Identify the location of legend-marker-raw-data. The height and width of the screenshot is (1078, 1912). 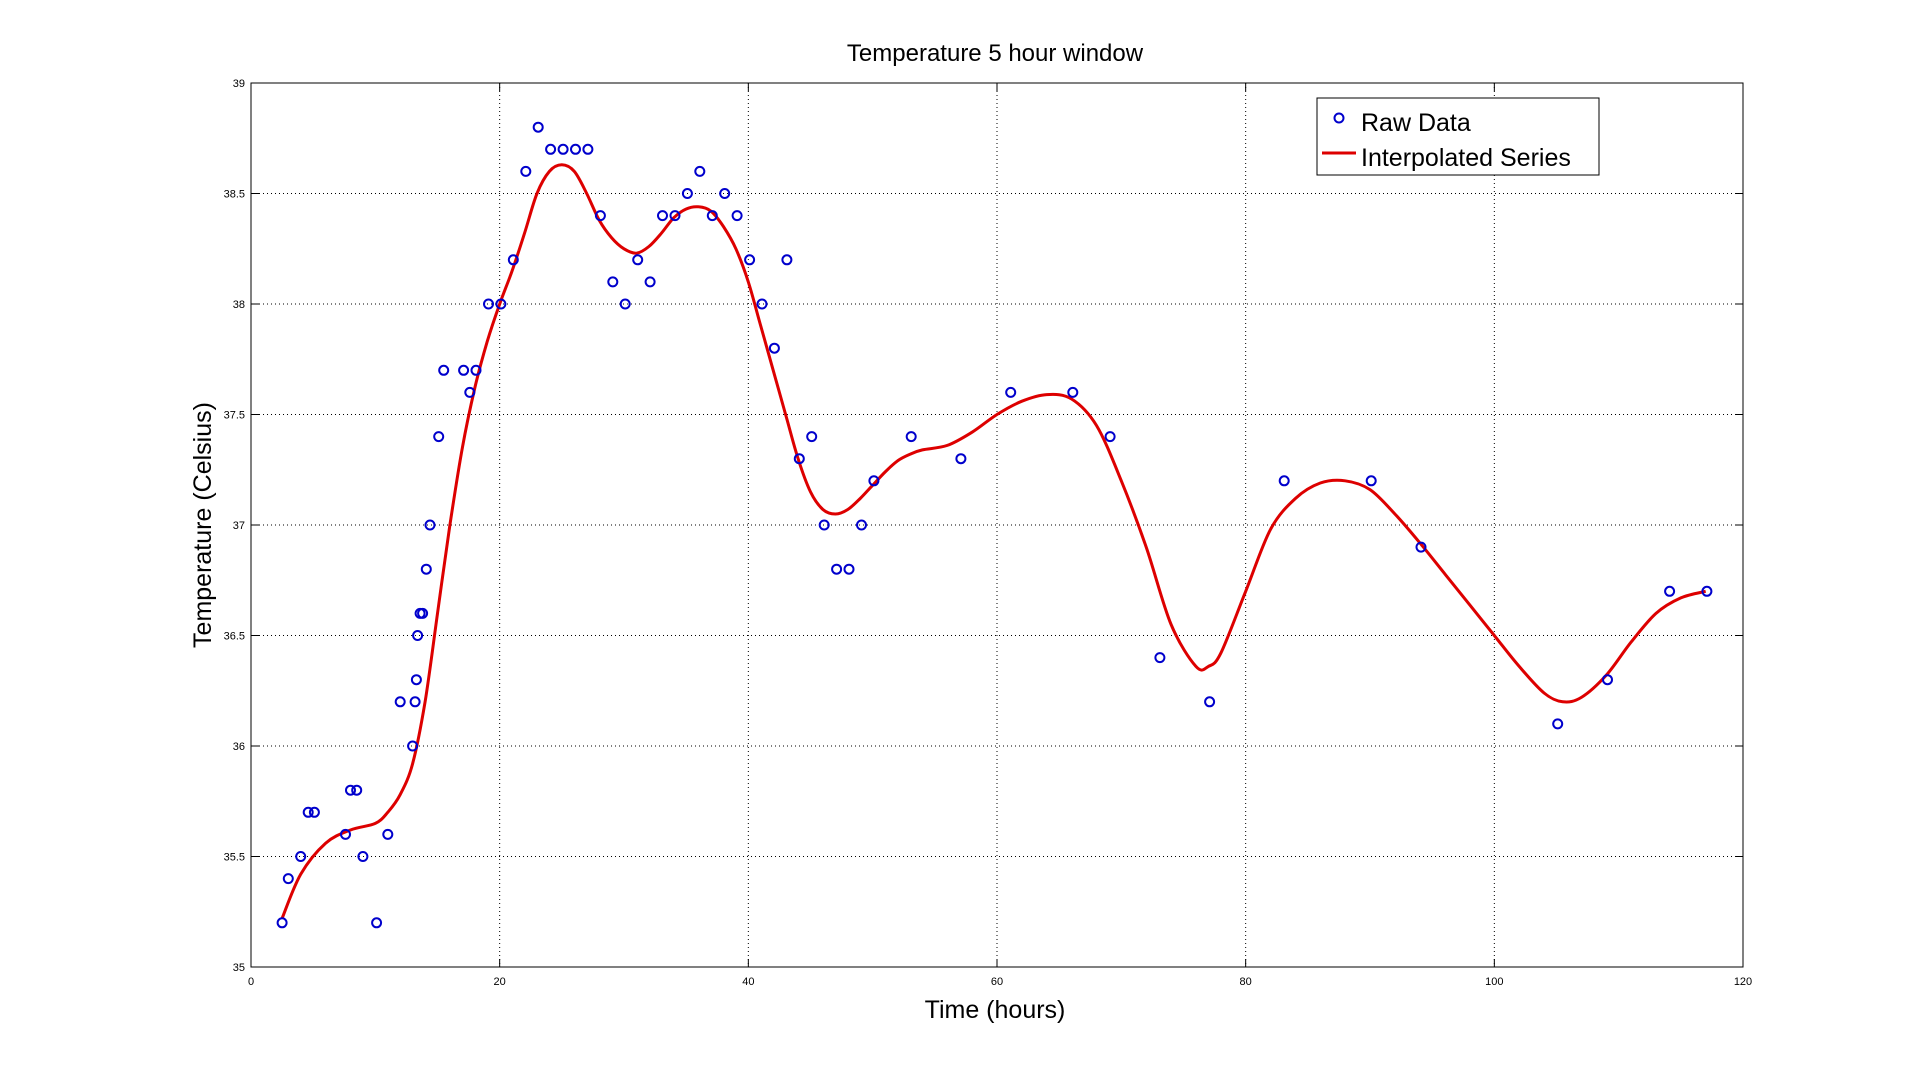
(1339, 118).